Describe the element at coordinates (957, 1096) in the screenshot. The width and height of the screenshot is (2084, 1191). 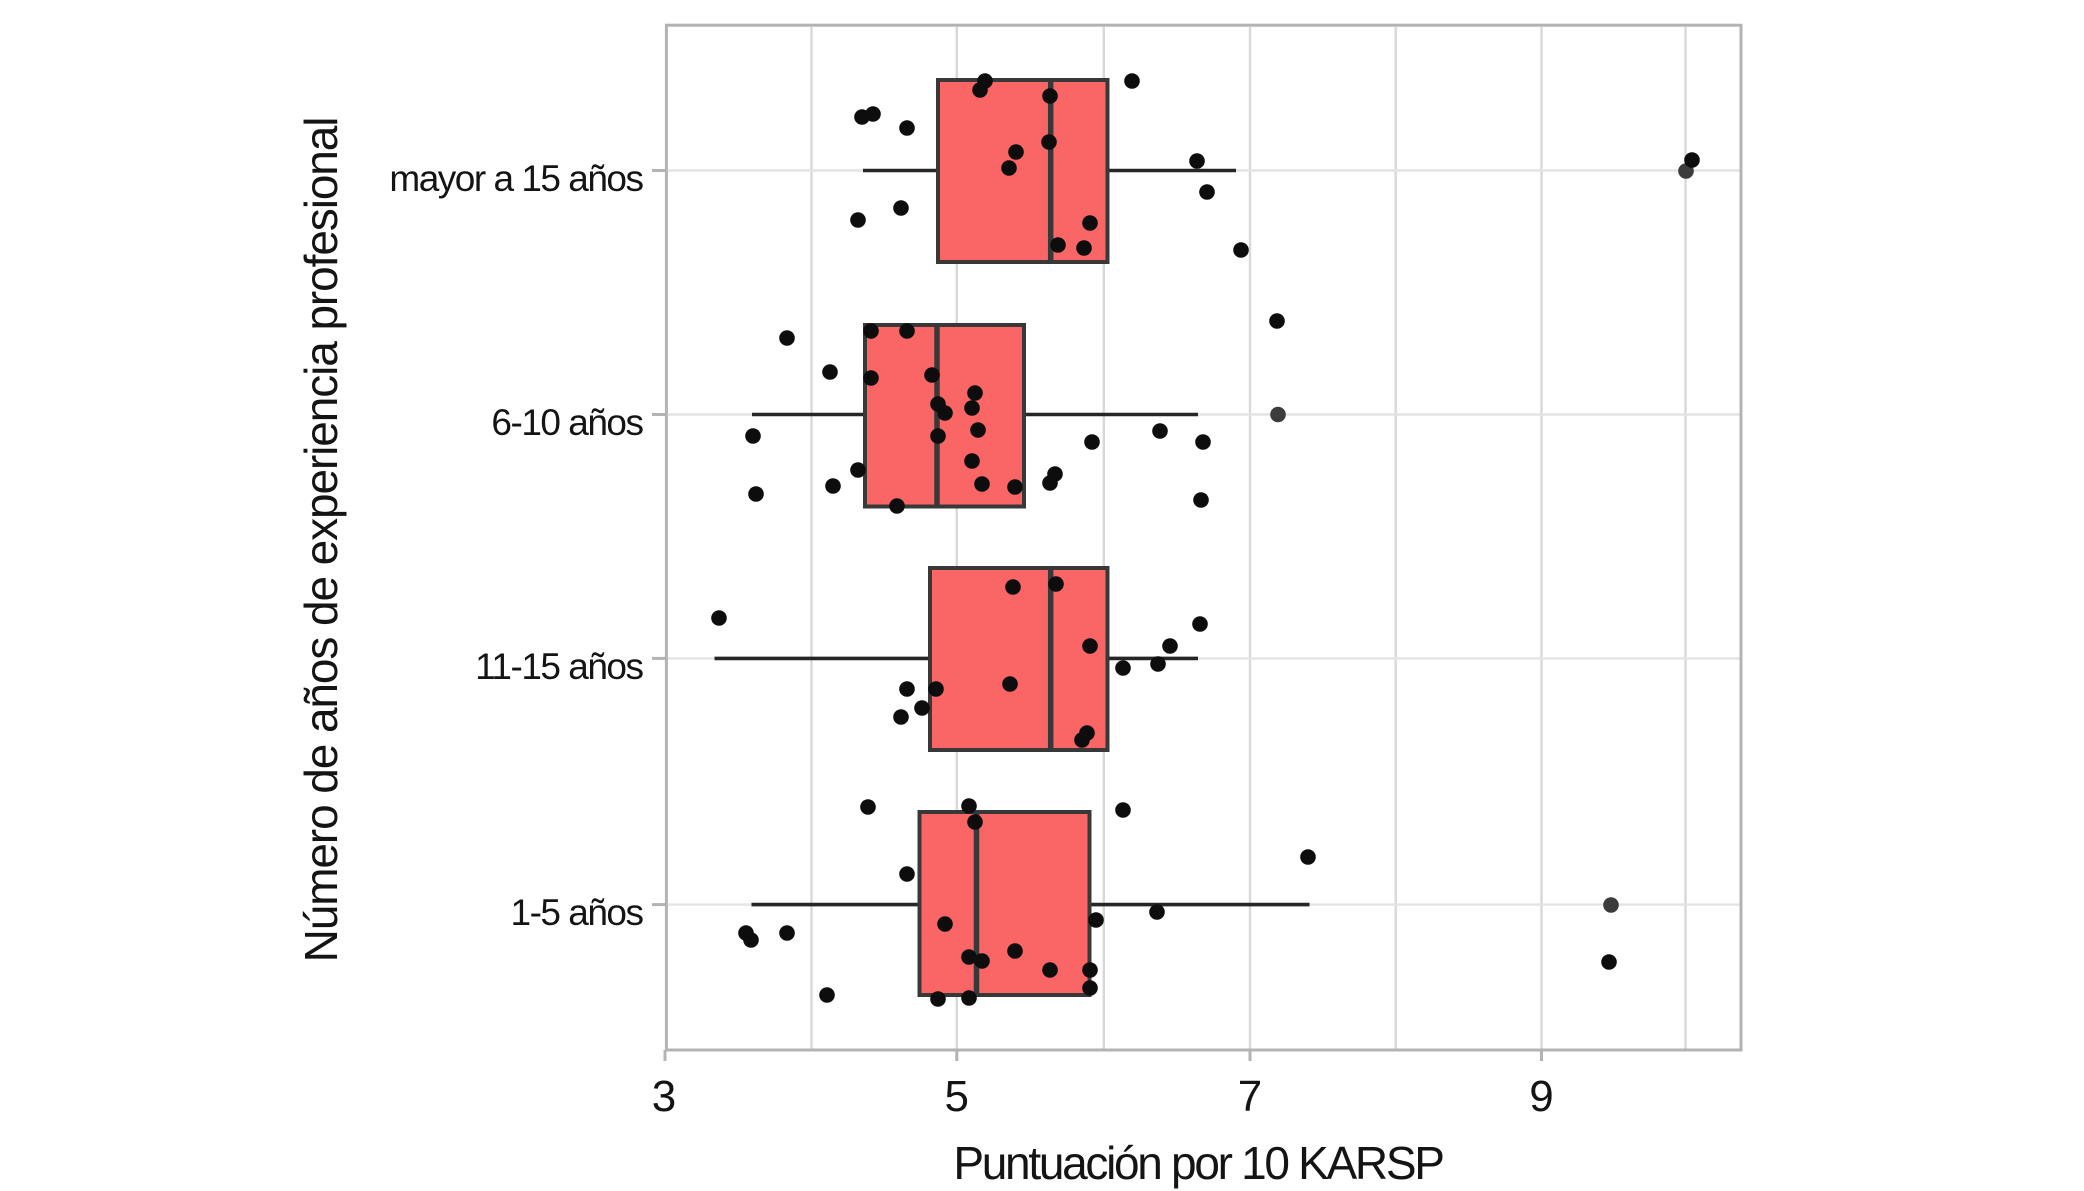
I see `svg-text: 5` at that location.